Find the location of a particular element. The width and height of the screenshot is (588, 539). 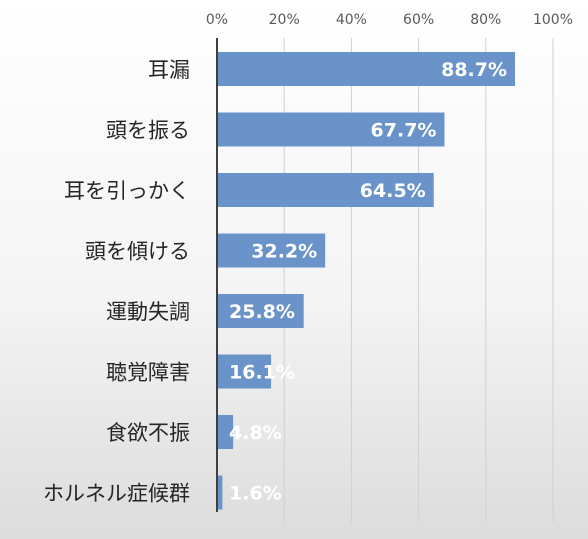

data-label: 67.7% is located at coordinates (404, 131).